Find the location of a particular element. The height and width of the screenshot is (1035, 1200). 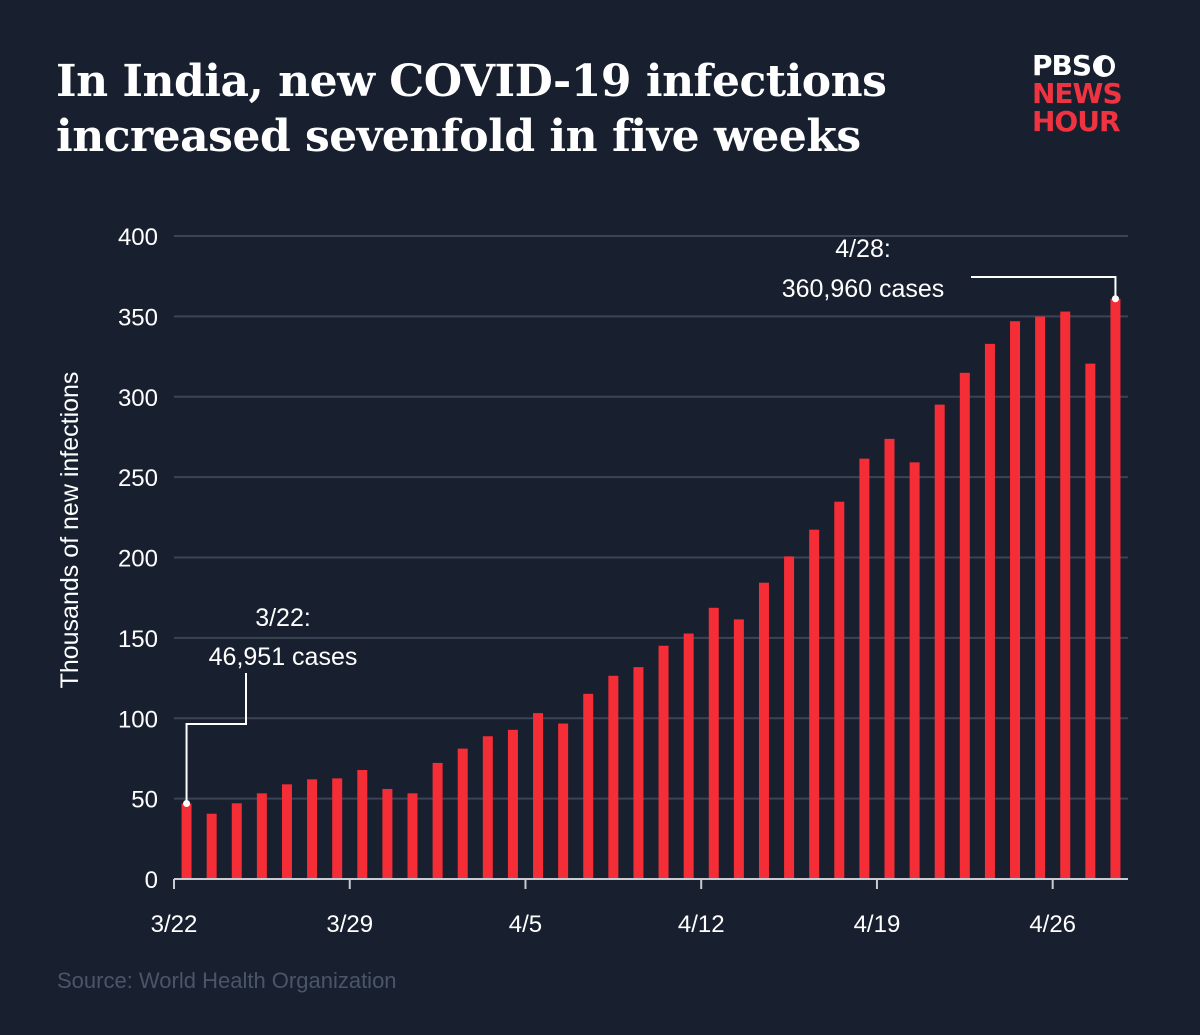

x-axis: 3/22 3/29 4/5 4/12 4/19 4/26 is located at coordinates (639, 908).